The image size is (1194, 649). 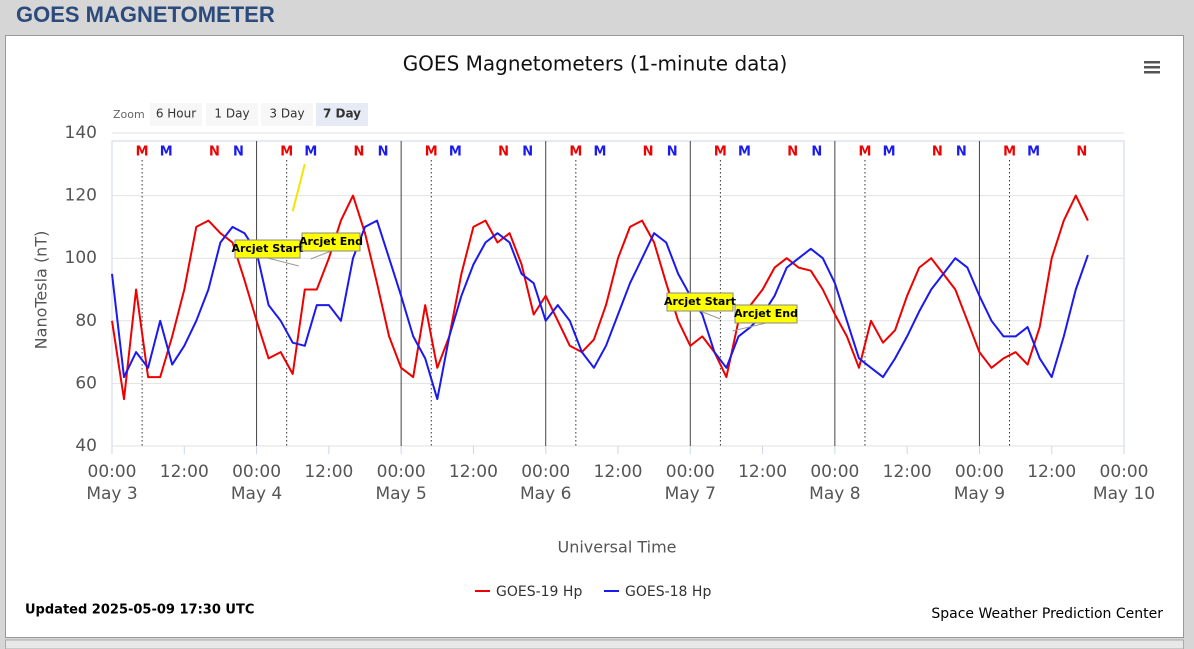 What do you see at coordinates (400, 494) in the screenshot?
I see `x-tick-label: May 5` at bounding box center [400, 494].